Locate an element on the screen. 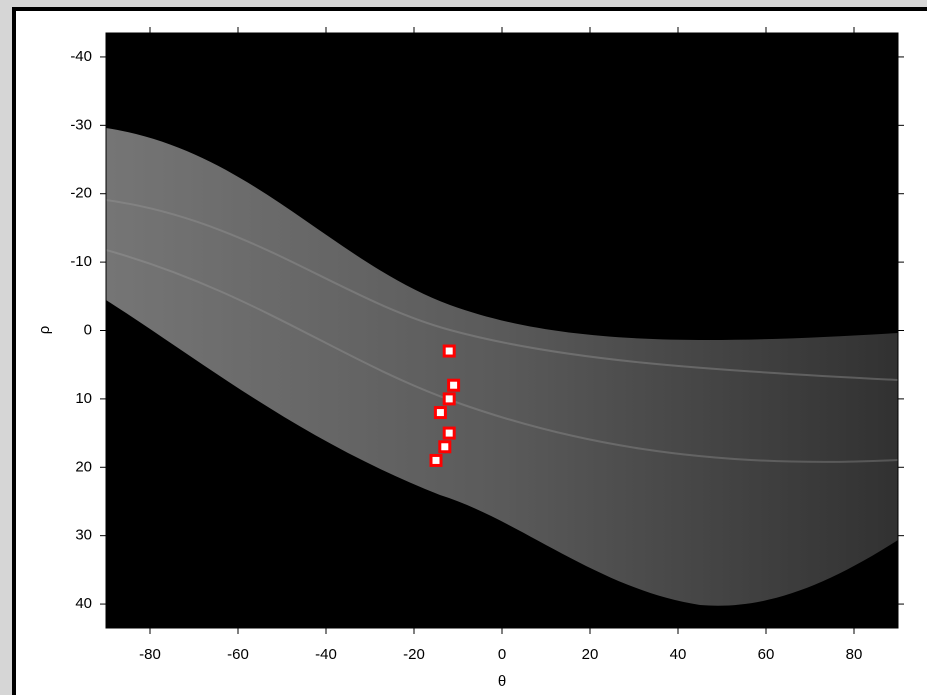 This screenshot has width=927, height=695. x-tick-label: 0 is located at coordinates (502, 654).